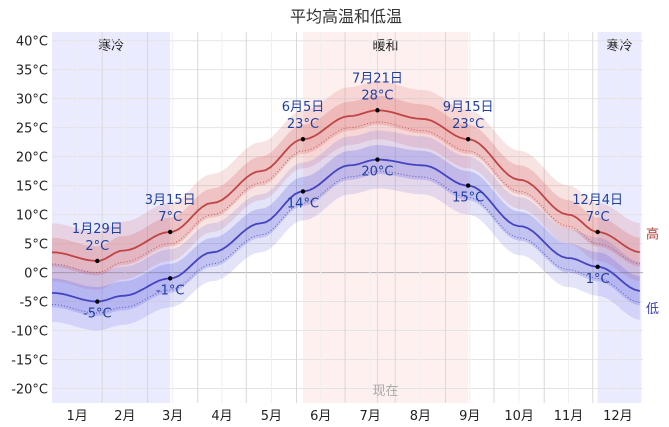  What do you see at coordinates (97, 229) in the screenshot?
I see `annotation-date: 1月29日` at bounding box center [97, 229].